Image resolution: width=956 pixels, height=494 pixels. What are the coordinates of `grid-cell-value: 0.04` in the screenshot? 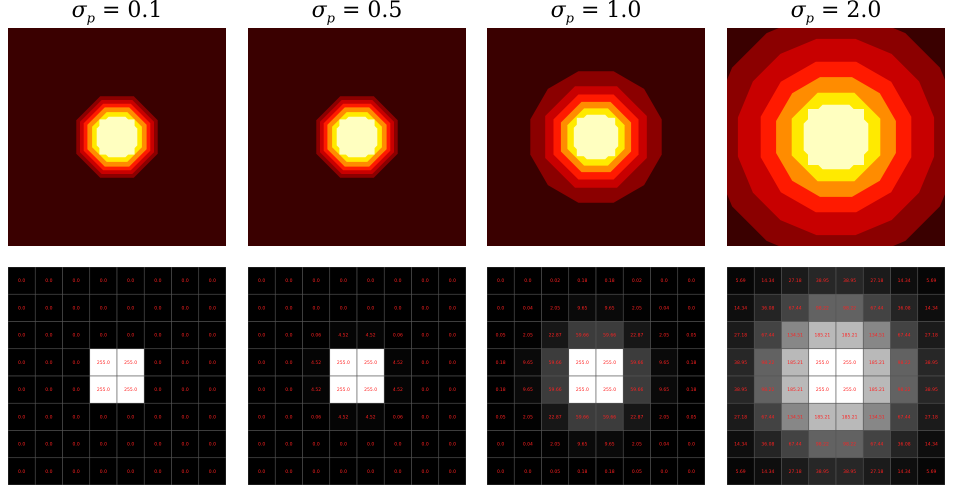 It's located at (664, 445).